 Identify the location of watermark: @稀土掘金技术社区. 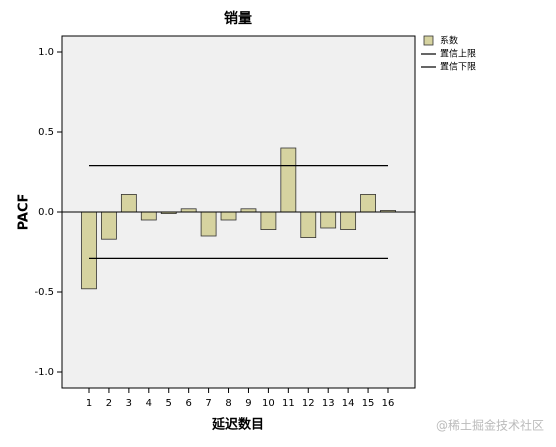
(490, 425).